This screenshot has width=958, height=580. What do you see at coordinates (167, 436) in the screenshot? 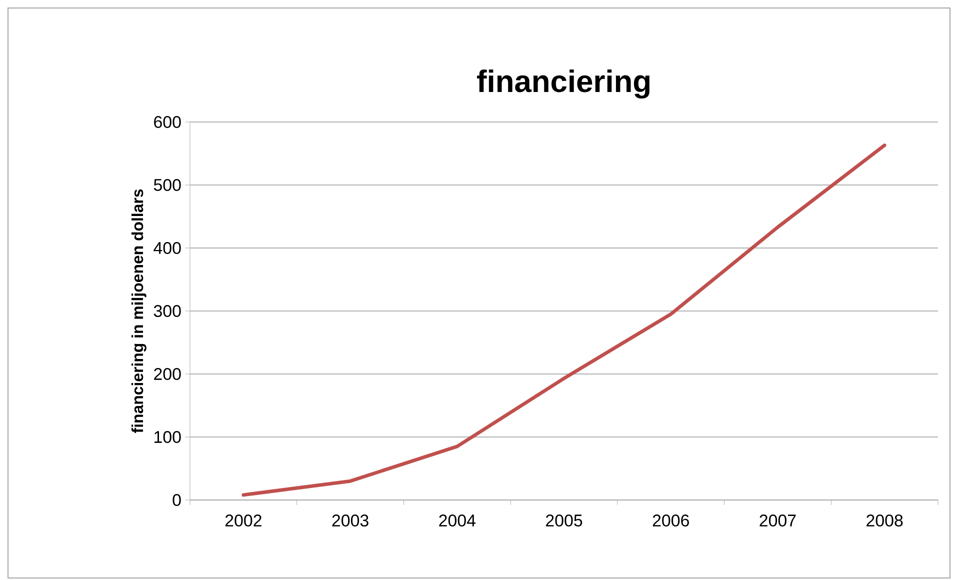
I see `y-tick-label: 100` at bounding box center [167, 436].